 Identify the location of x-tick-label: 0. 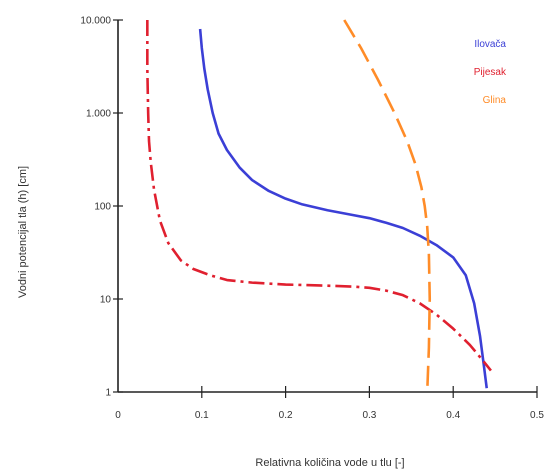
(118, 415).